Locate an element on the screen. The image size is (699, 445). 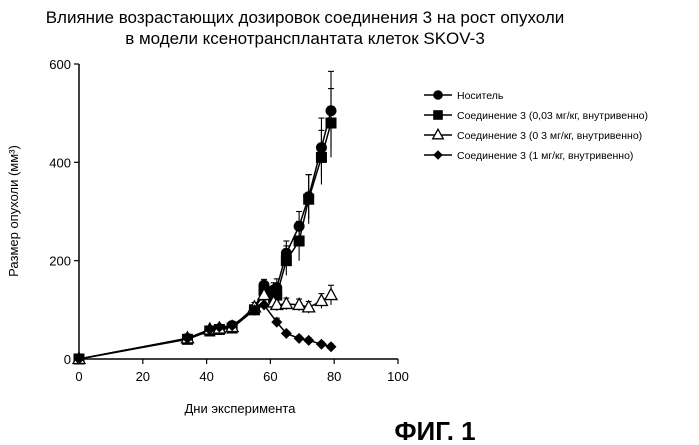
legend-entry-2: Соединение 3 (0,03 мг/кг, внутривенно) is located at coordinates (536, 116).